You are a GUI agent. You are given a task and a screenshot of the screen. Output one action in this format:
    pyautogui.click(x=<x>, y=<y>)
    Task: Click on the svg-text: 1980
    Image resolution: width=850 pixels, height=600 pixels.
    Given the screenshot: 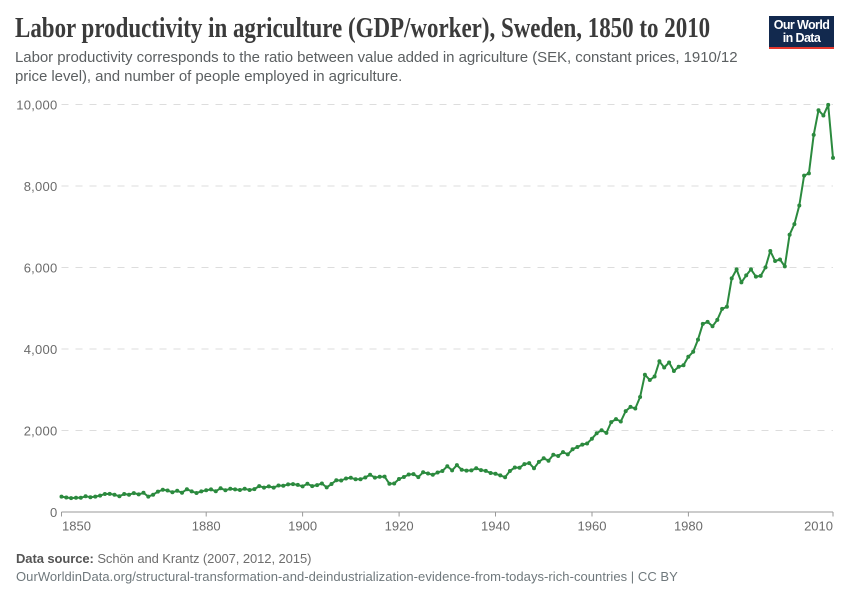 What is the action you would take?
    pyautogui.click(x=688, y=526)
    